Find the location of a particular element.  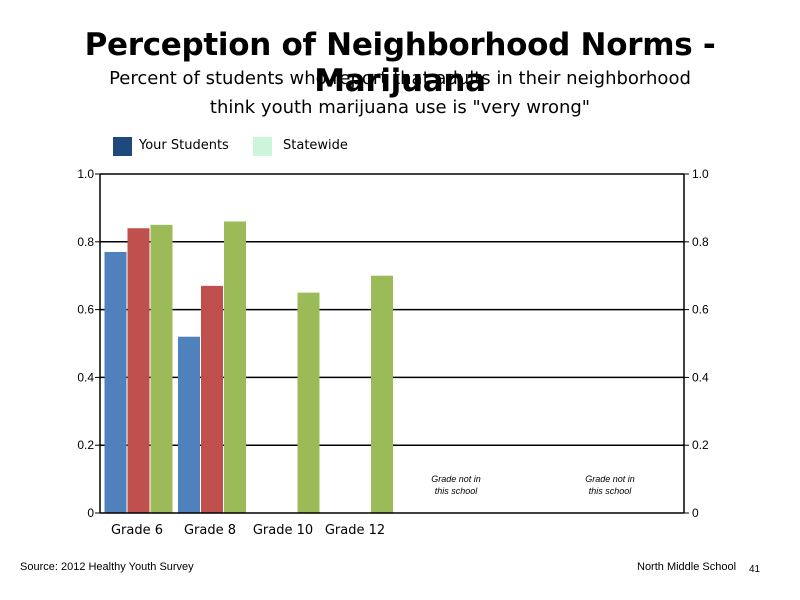

x-tick-label-1: Grade 6 is located at coordinates (137, 530).